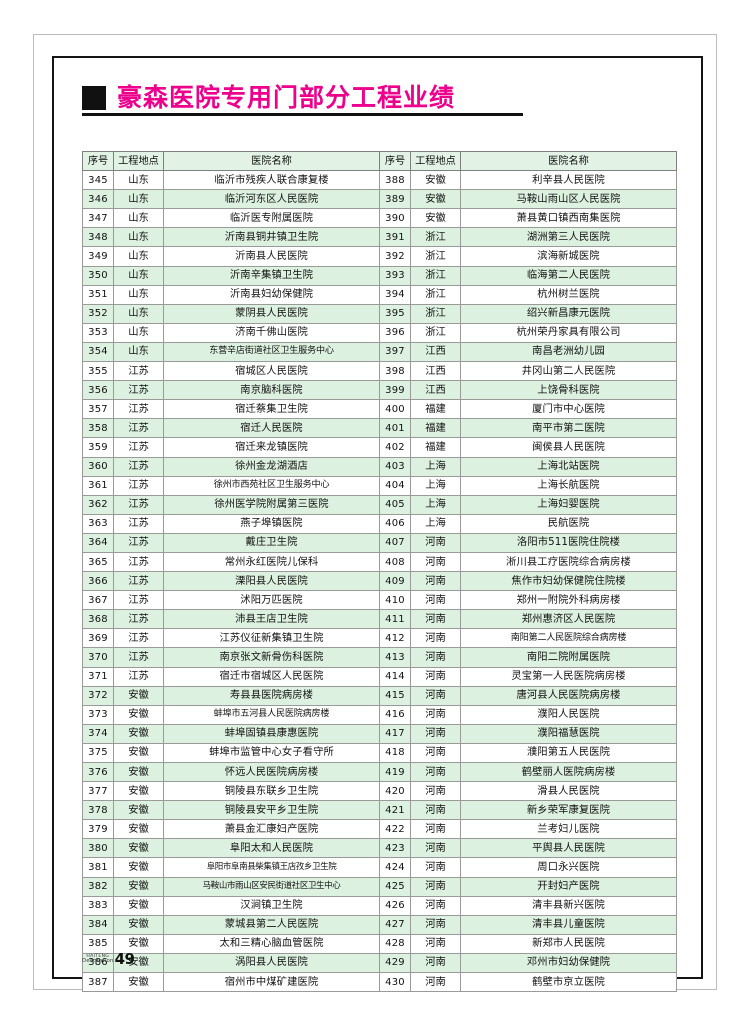 The height and width of the screenshot is (1024, 750). What do you see at coordinates (98, 791) in the screenshot?
I see `cell-no-left: 377` at bounding box center [98, 791].